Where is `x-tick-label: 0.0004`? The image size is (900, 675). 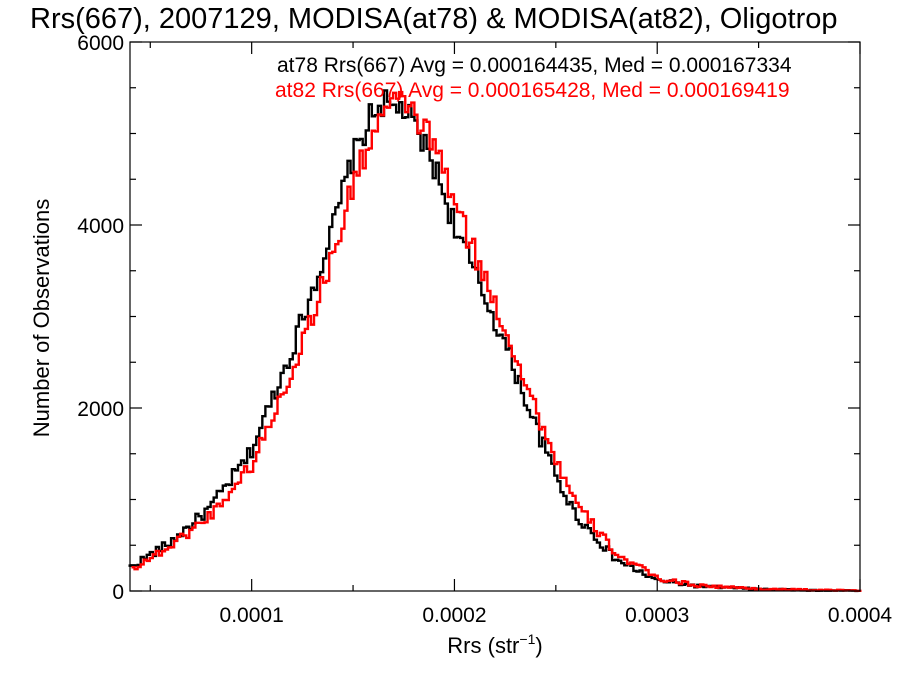
x-tick-label: 0.0004 is located at coordinates (860, 615).